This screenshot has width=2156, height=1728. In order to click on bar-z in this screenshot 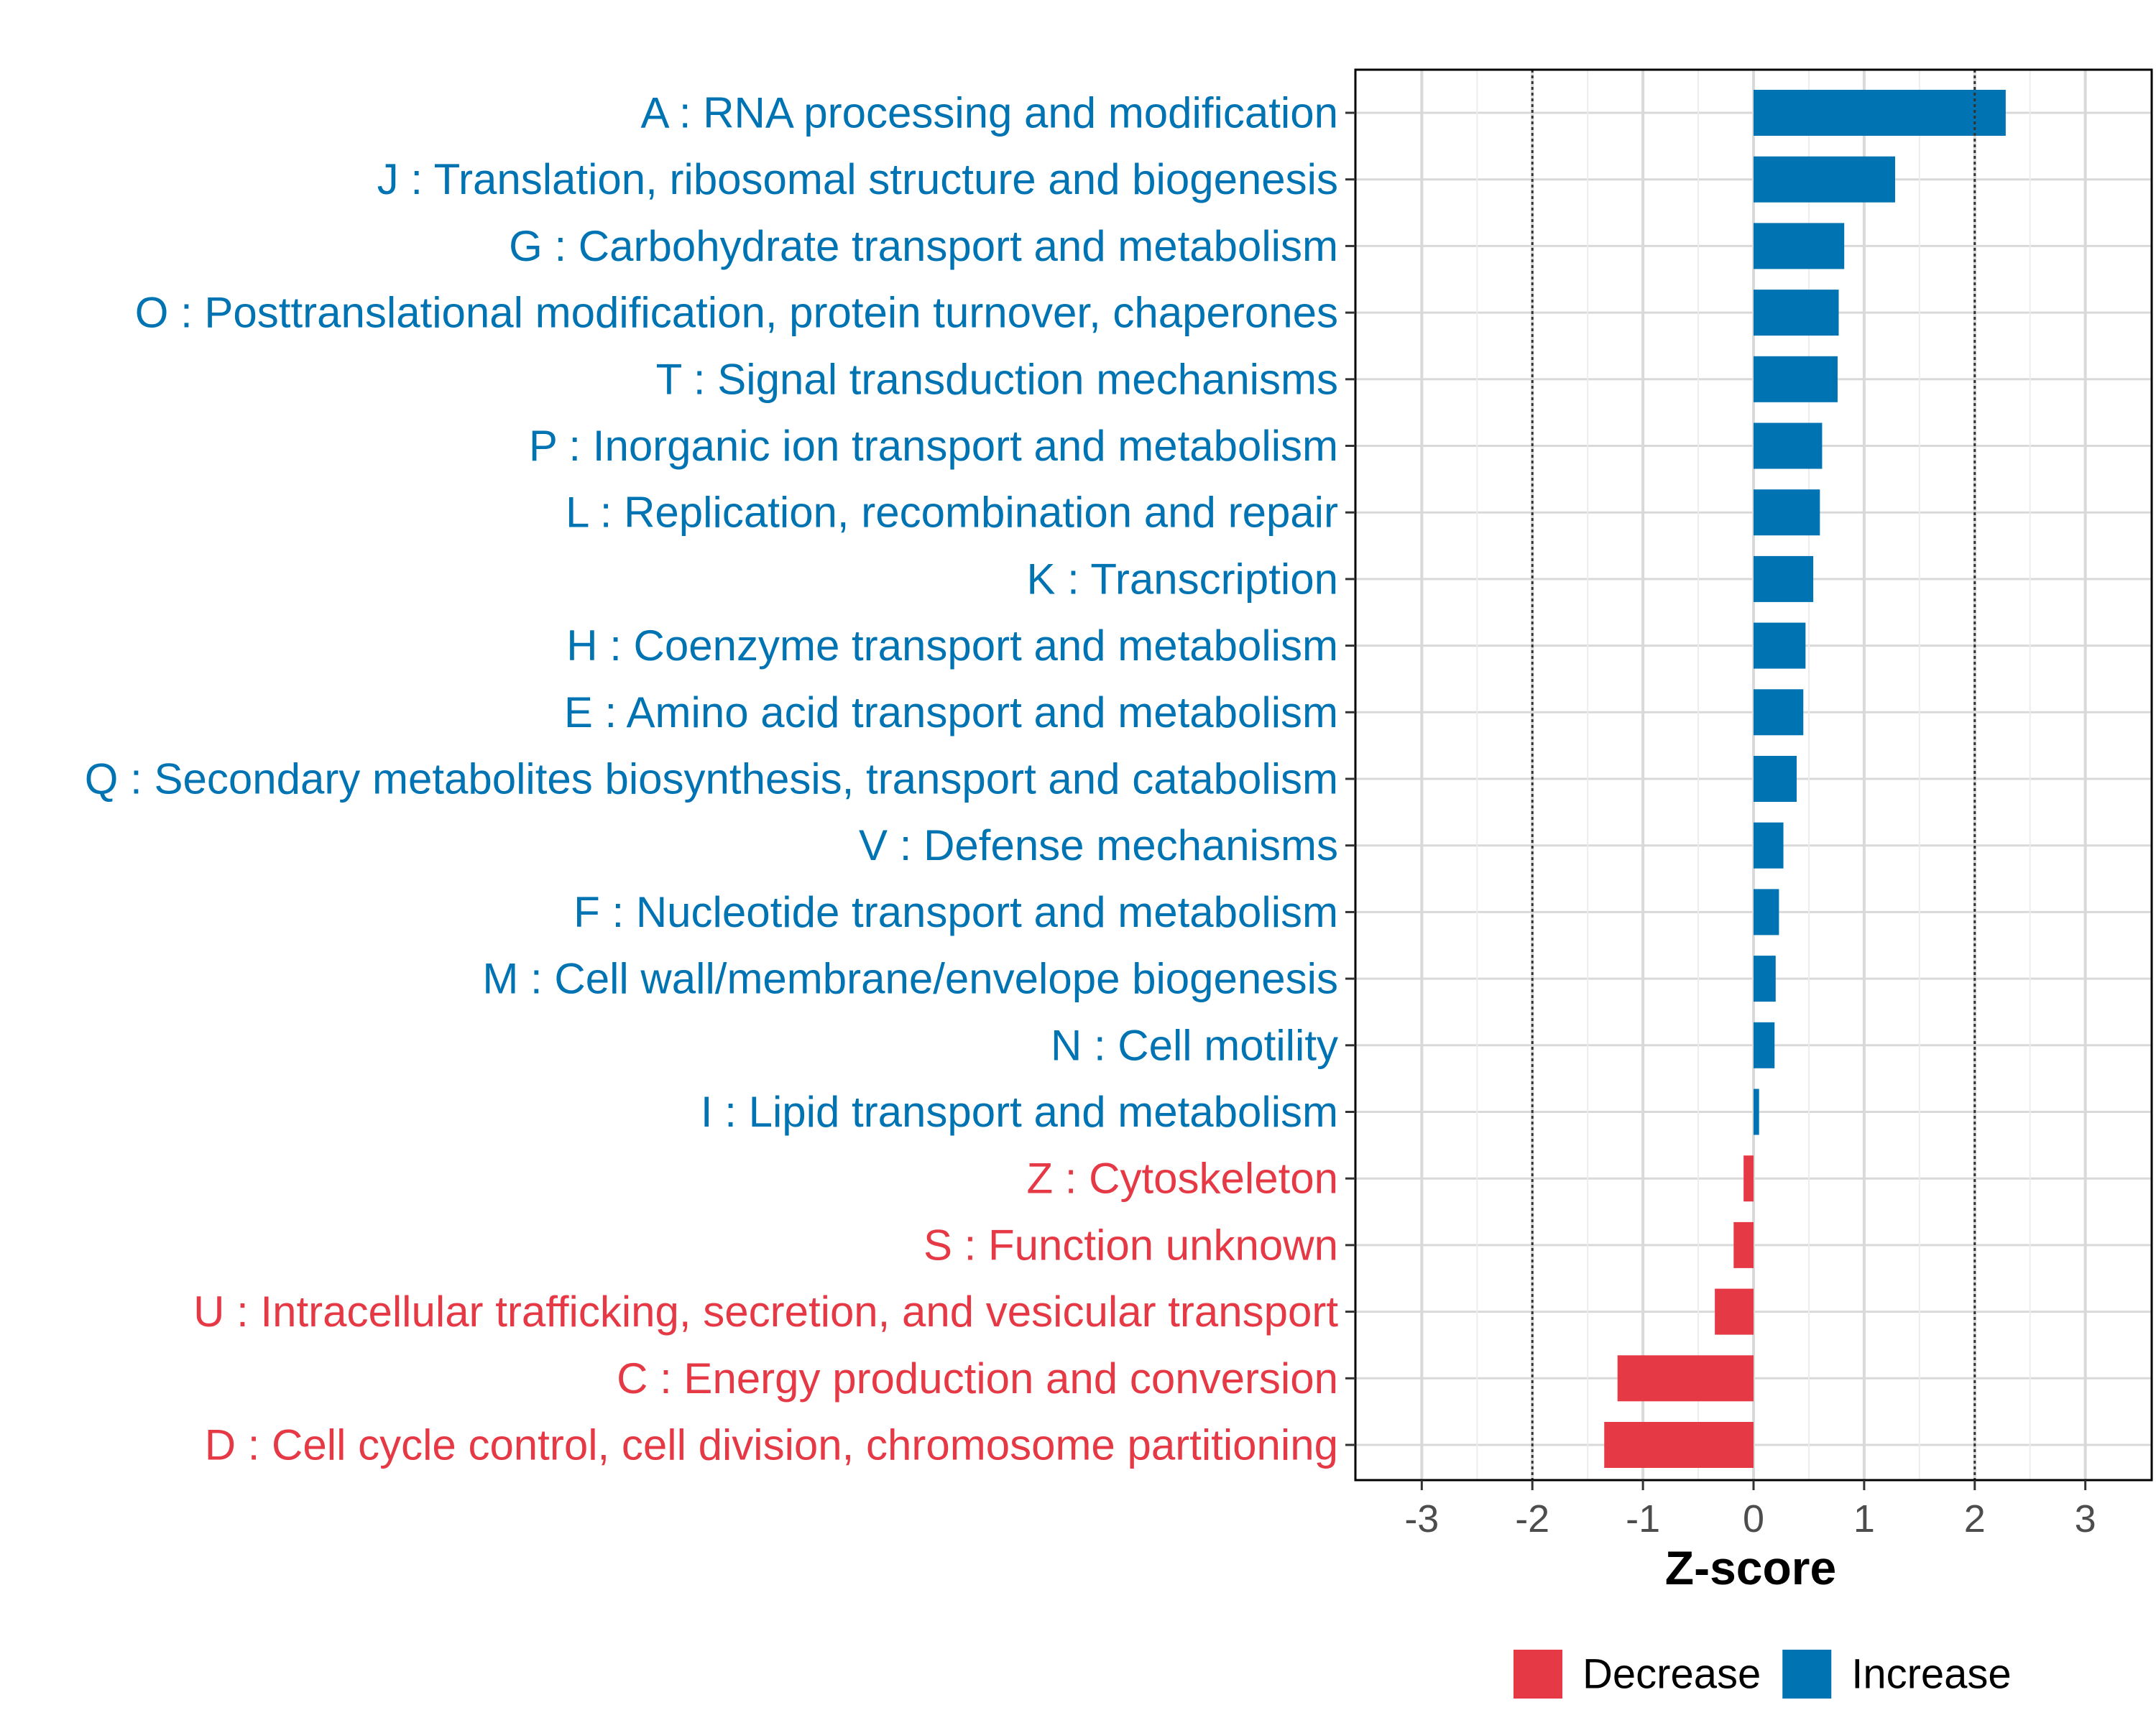, I will do `click(1748, 1178)`.